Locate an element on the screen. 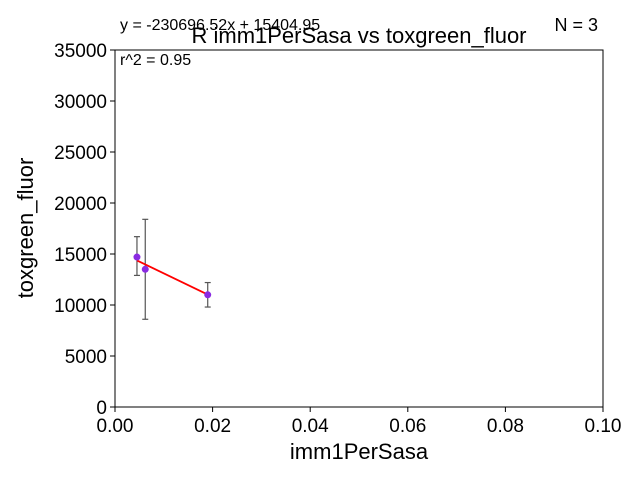 The image size is (640, 480). fit-line-layer is located at coordinates (172, 277).